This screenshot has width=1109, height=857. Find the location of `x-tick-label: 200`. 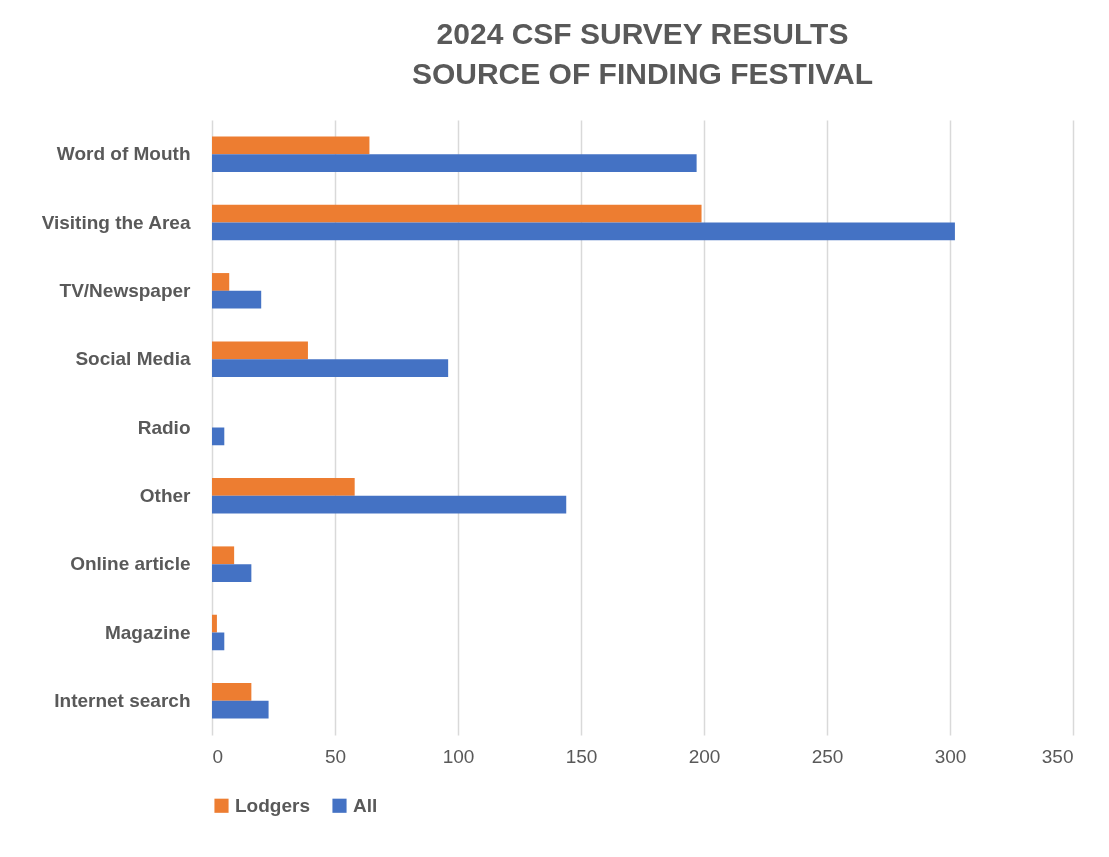

x-tick-label: 200 is located at coordinates (704, 756).